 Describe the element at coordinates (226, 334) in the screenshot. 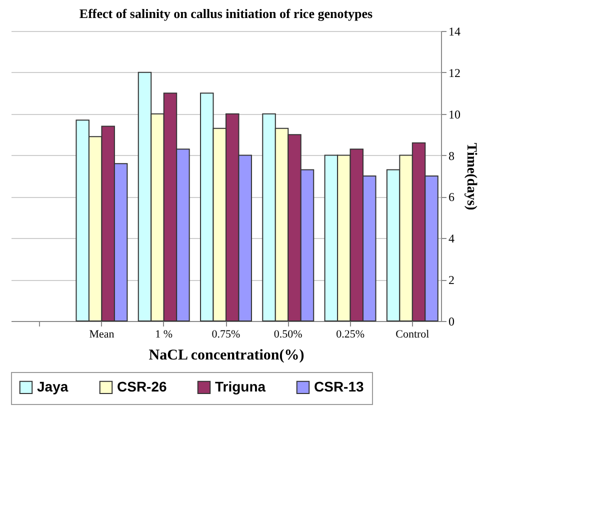

I see `x-tick-label: 0.75%` at that location.